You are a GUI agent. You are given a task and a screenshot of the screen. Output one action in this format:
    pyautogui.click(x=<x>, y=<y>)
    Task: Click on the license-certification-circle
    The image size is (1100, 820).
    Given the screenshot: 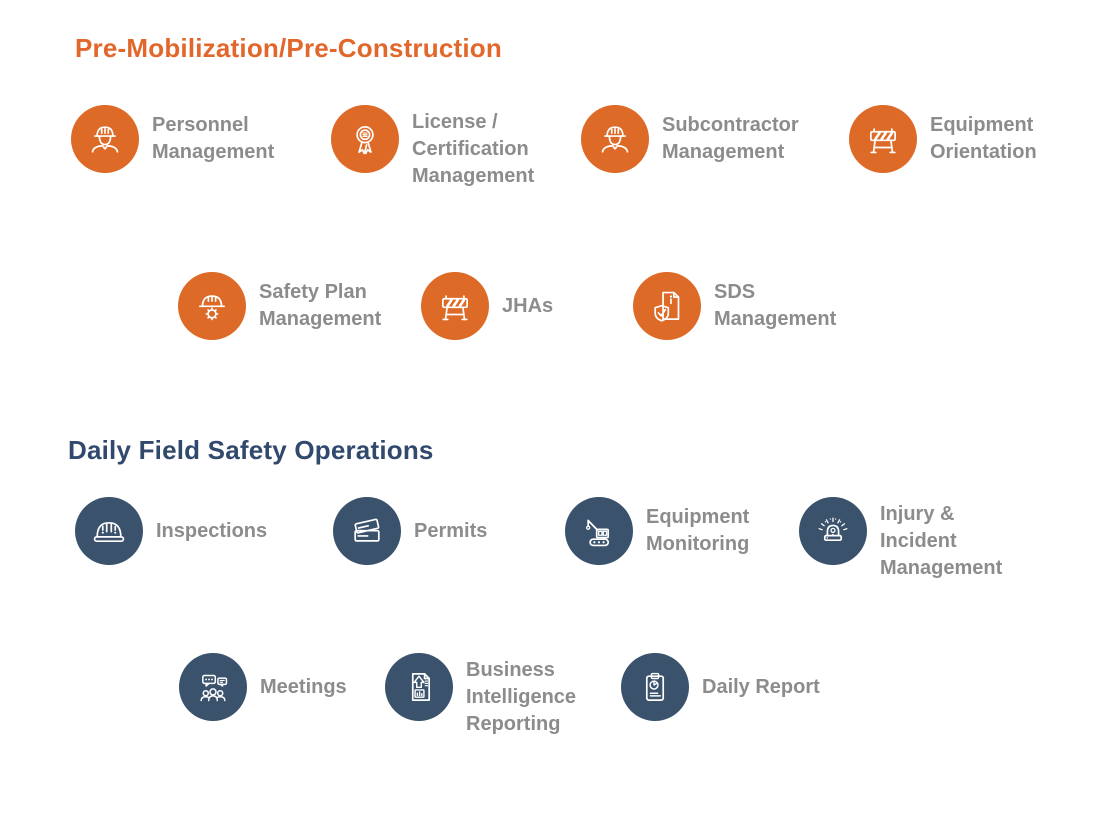 What is the action you would take?
    pyautogui.click(x=365, y=139)
    